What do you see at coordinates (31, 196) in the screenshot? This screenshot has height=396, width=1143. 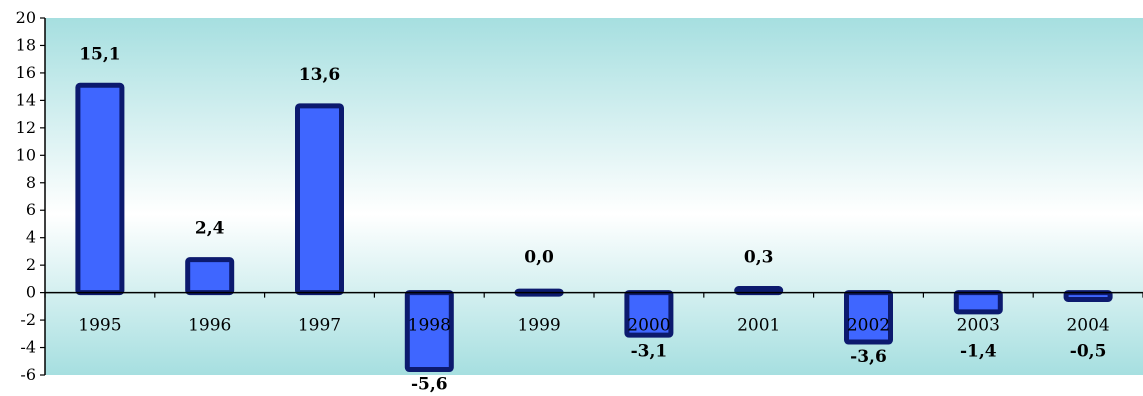 I see `y-axis: -6 -4 -2 0 2 4 6 8 10 12 14 16 18 20` at bounding box center [31, 196].